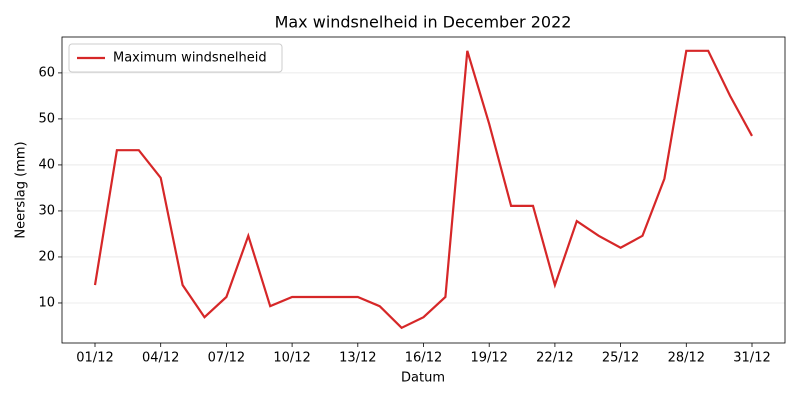  Describe the element at coordinates (423, 378) in the screenshot. I see `x-axis-label: Datum` at that location.